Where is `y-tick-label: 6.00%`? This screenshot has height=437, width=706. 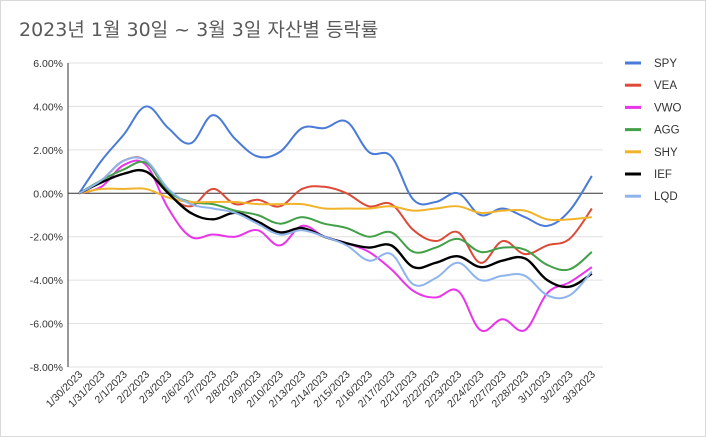
y-tick-label: 6.00% is located at coordinates (48, 64).